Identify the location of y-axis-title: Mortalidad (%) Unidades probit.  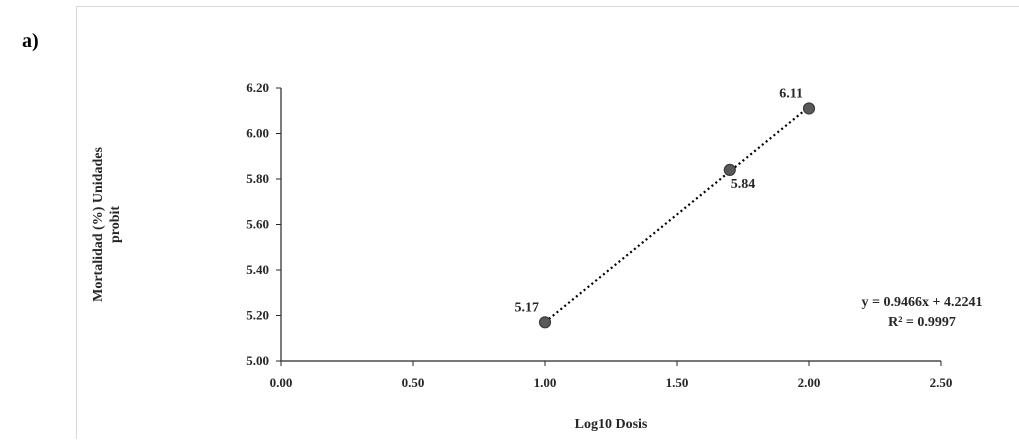
(107, 224).